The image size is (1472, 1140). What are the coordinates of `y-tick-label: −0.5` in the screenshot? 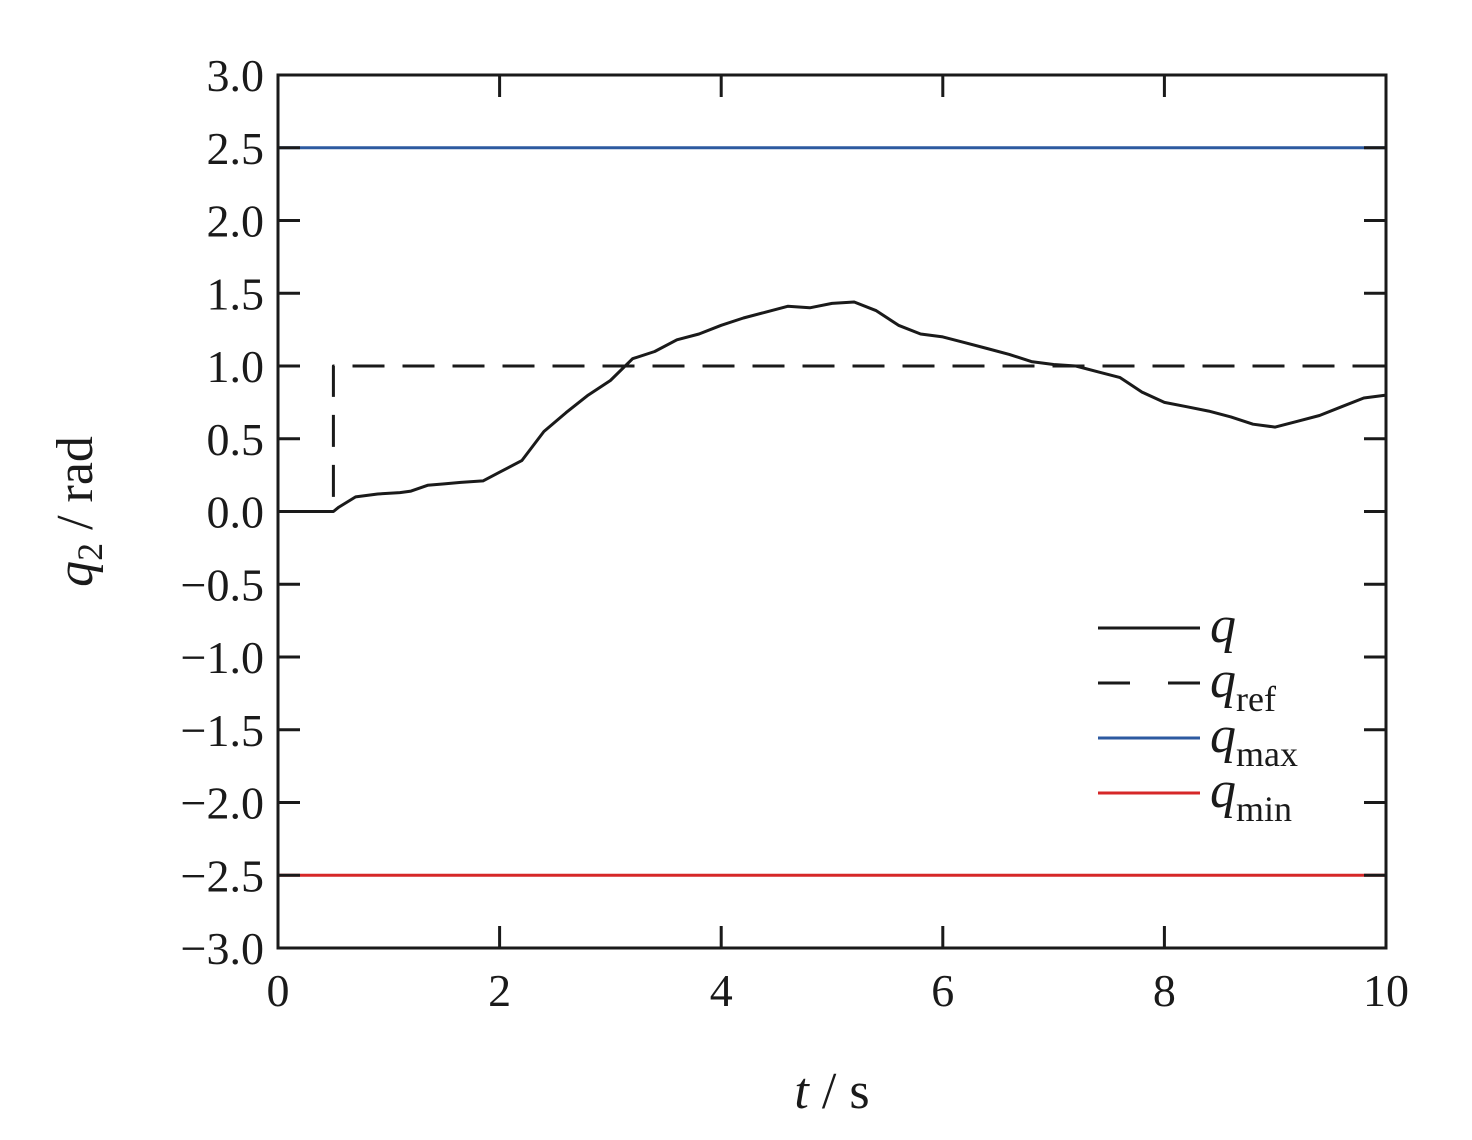 It's located at (222, 584).